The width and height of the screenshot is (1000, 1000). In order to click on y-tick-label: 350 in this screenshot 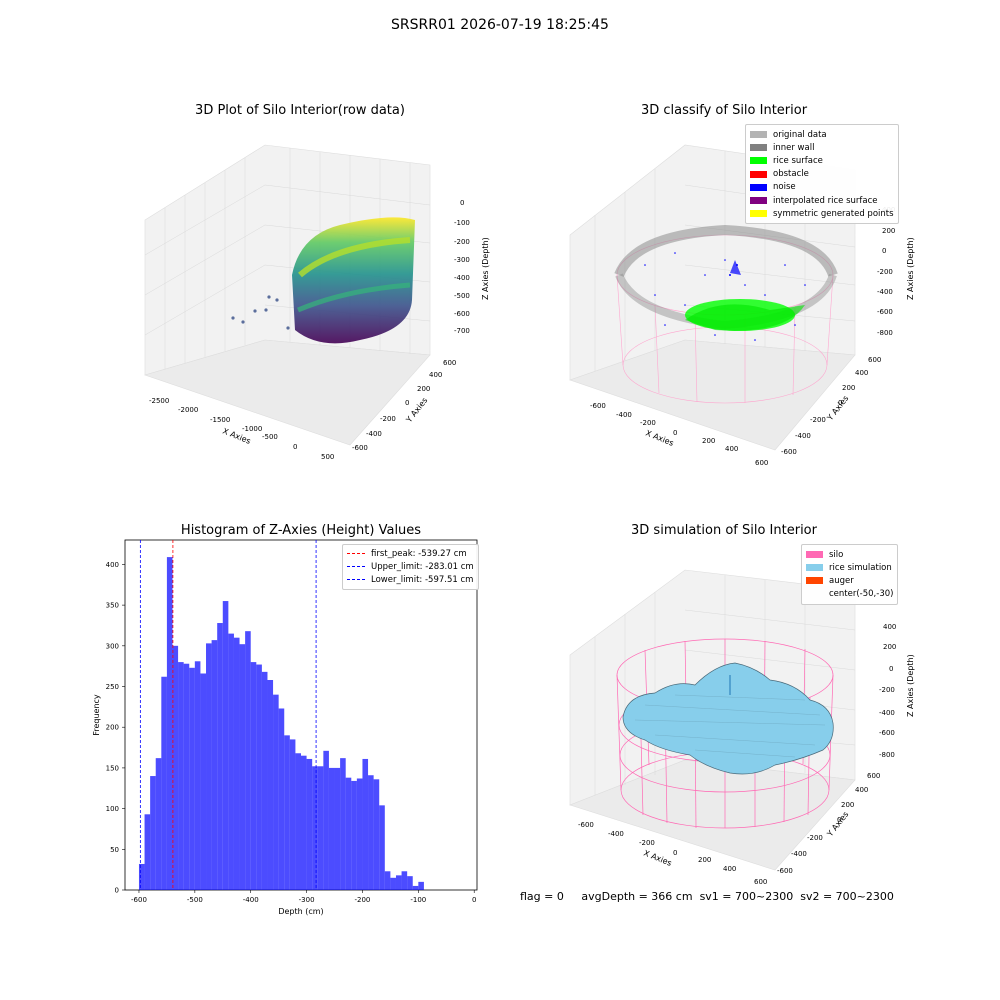, I will do `click(112, 606)`.